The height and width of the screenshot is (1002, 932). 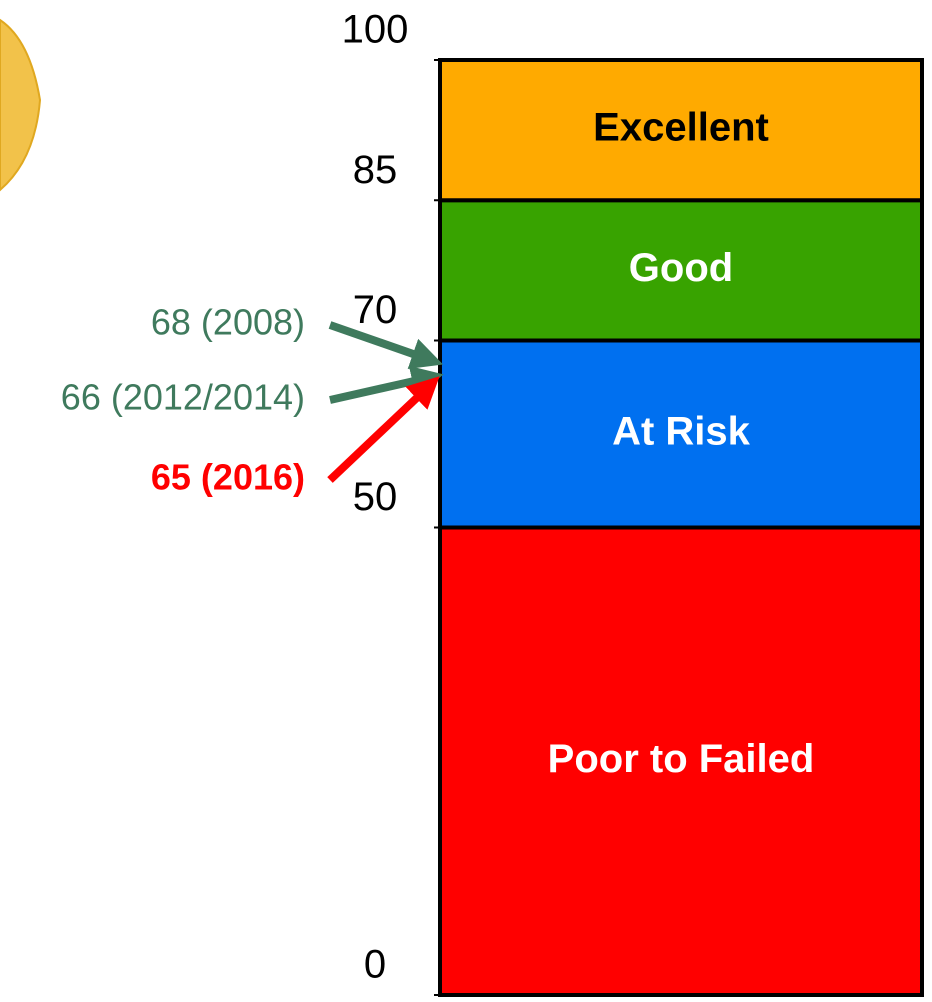 What do you see at coordinates (228, 322) in the screenshot?
I see `annotation-label: 68 (2008)` at bounding box center [228, 322].